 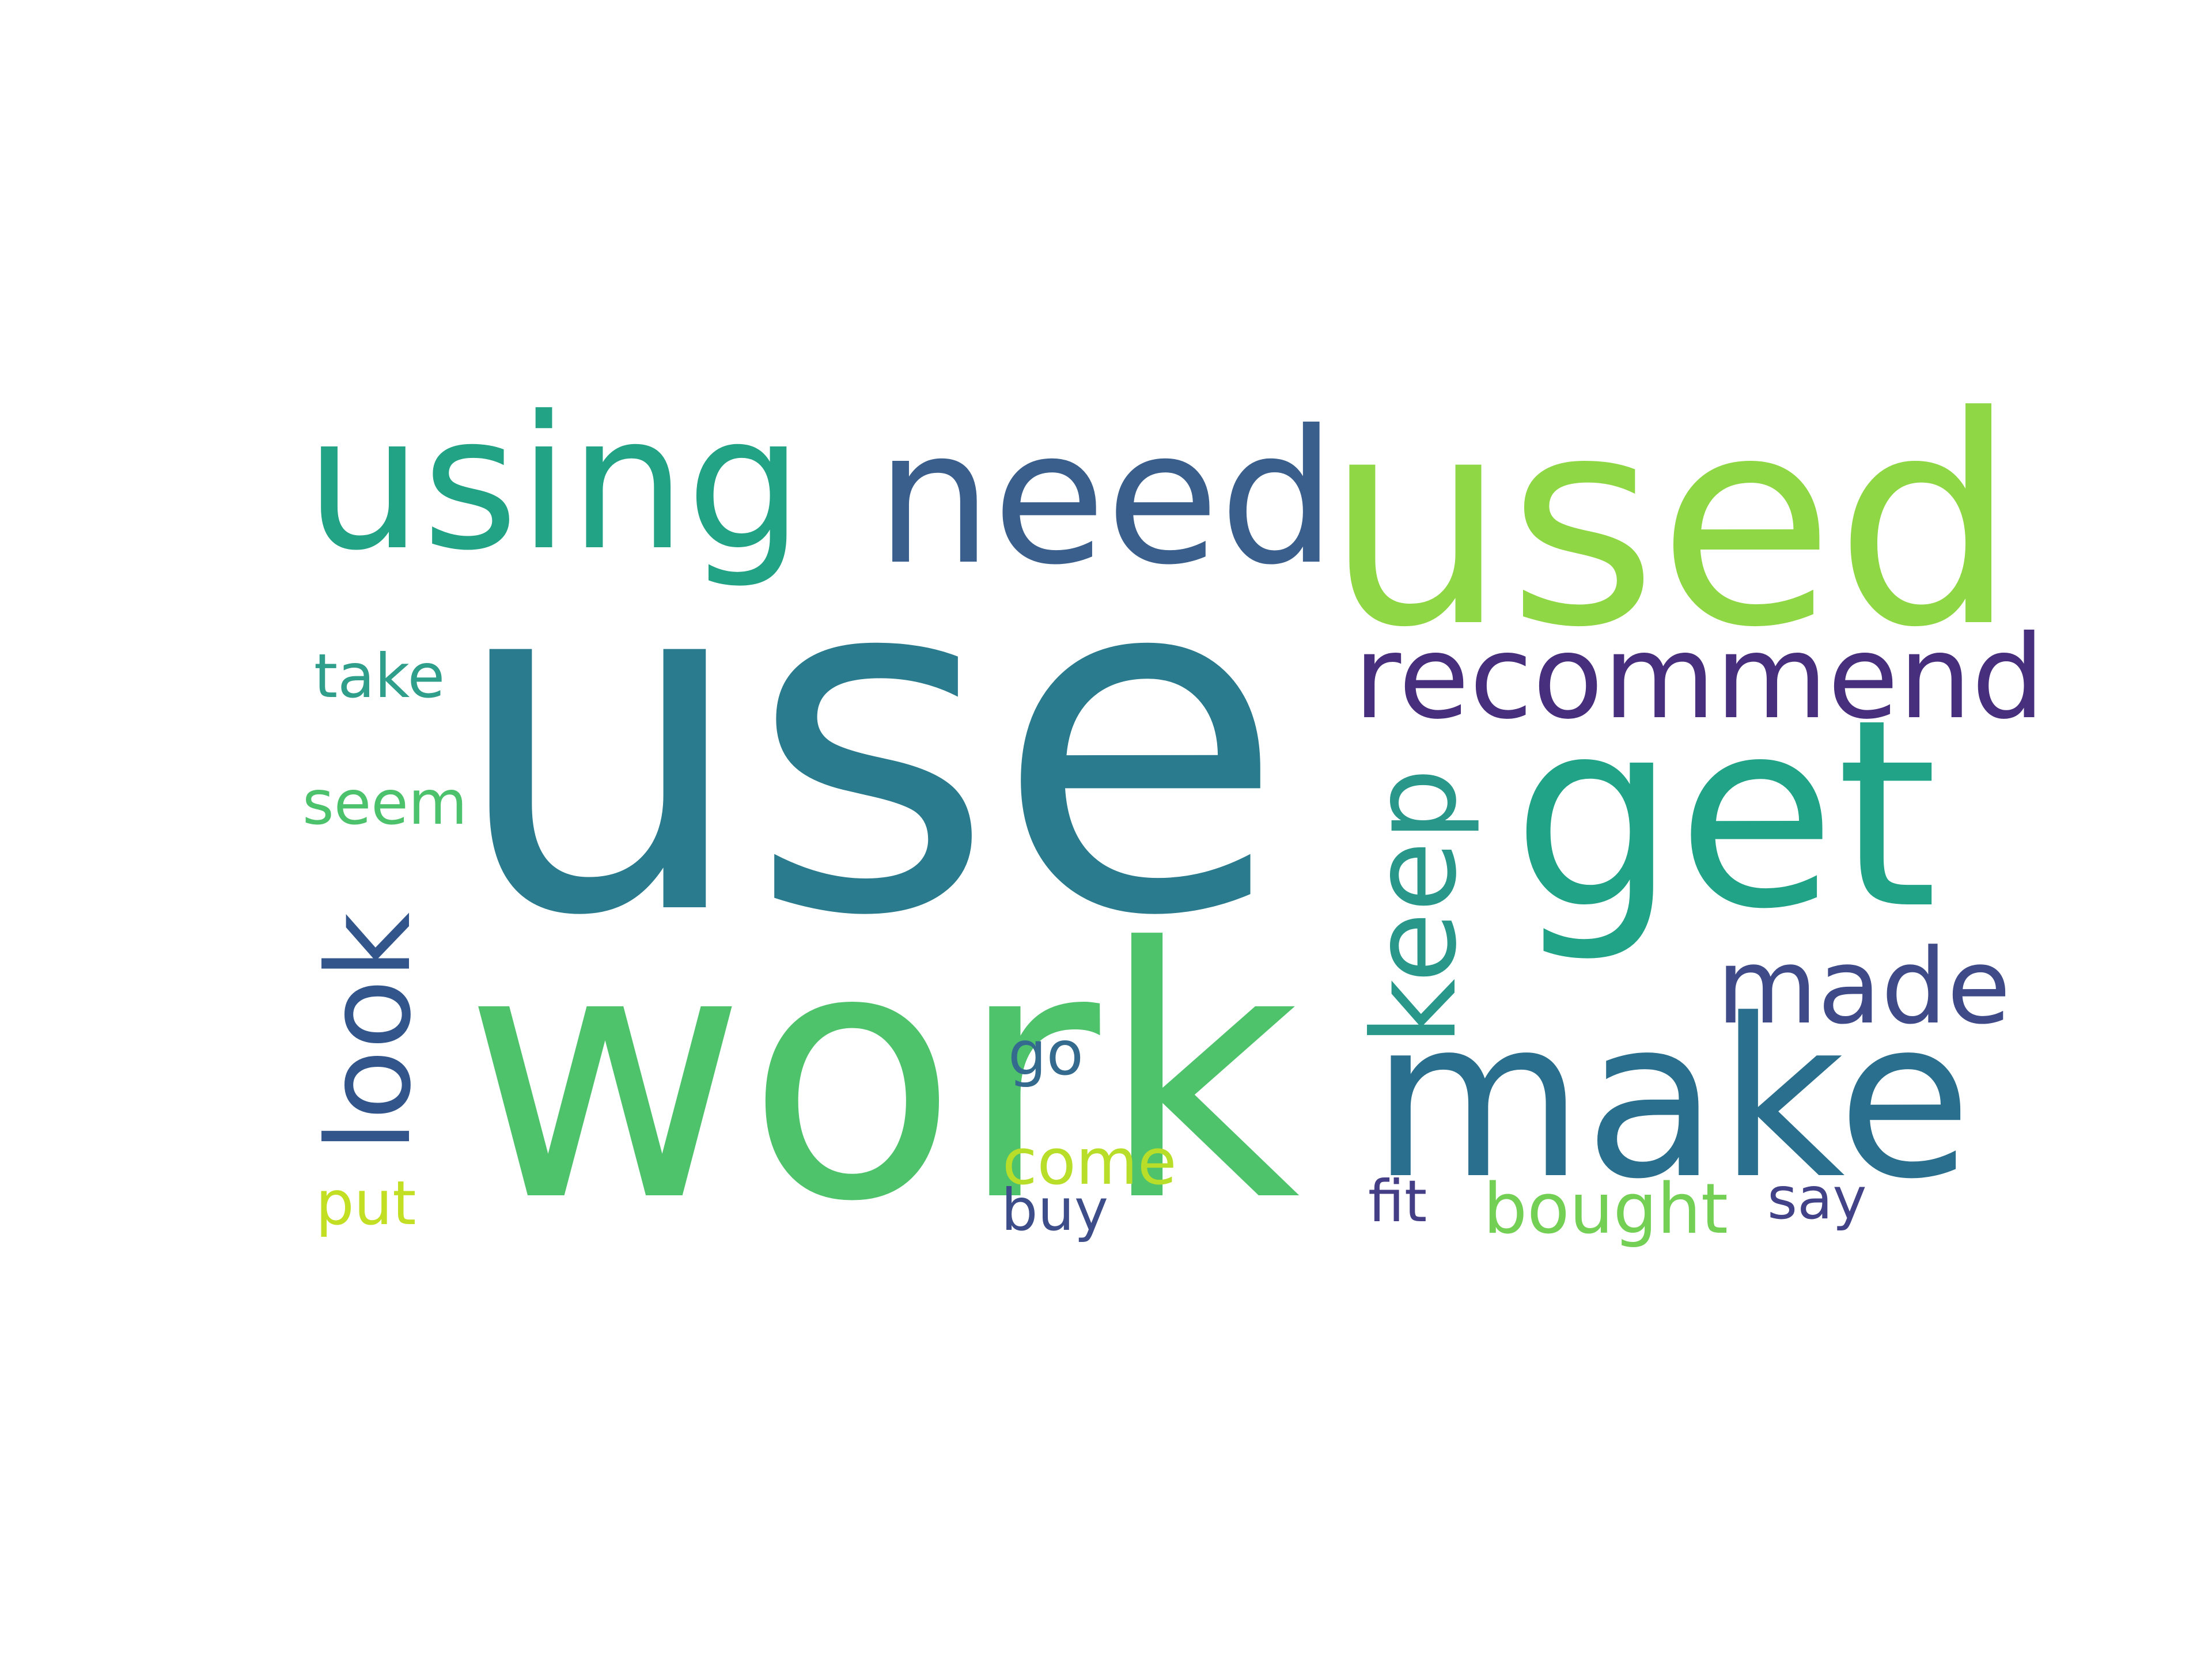 I want to click on word-need: need, so click(x=1106, y=498).